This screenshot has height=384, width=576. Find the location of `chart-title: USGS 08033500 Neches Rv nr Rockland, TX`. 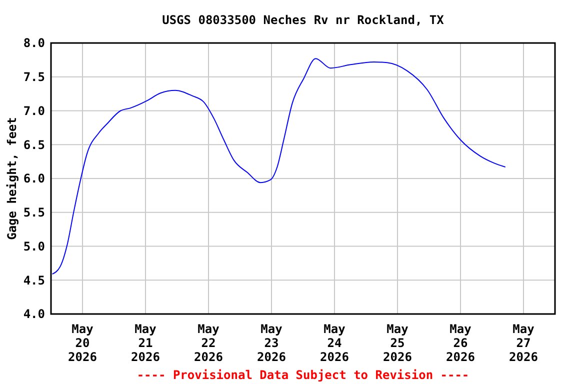

chart-title: USGS 08033500 Neches Rv nr Rockland, TX is located at coordinates (303, 20).